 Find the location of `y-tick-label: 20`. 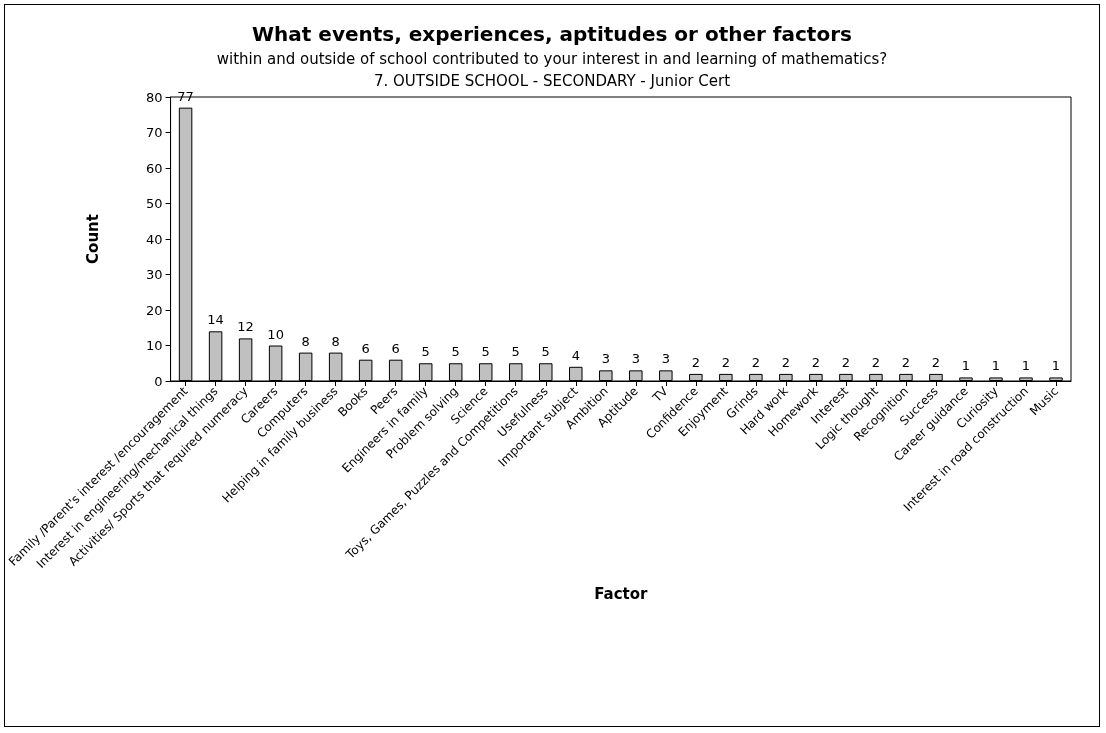

y-tick-label: 20 is located at coordinates (154, 310).